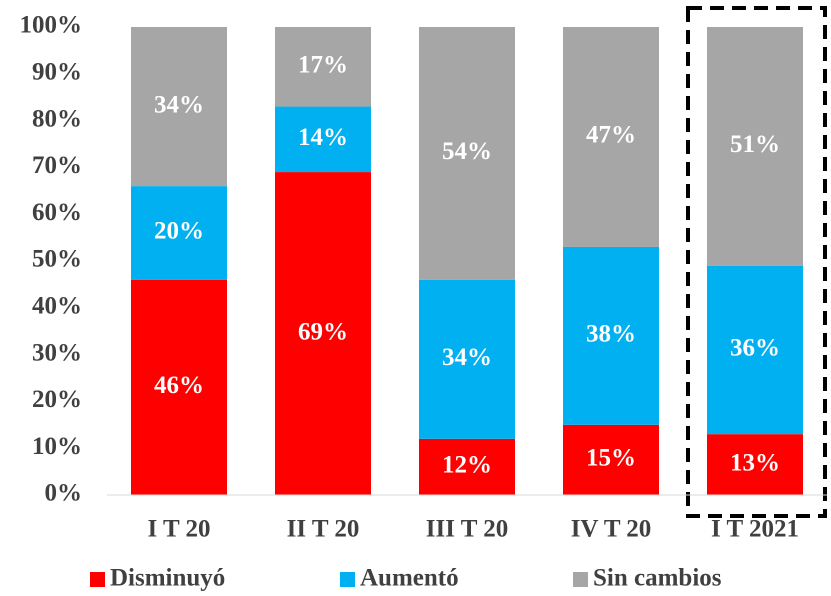 Image resolution: width=831 pixels, height=596 pixels. I want to click on legend-label: Aumentó, so click(409, 578).